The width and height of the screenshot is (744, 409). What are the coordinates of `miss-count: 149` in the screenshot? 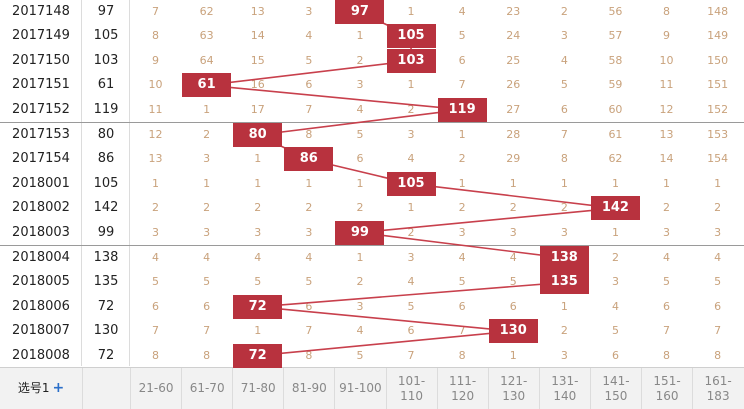 It's located at (718, 36).